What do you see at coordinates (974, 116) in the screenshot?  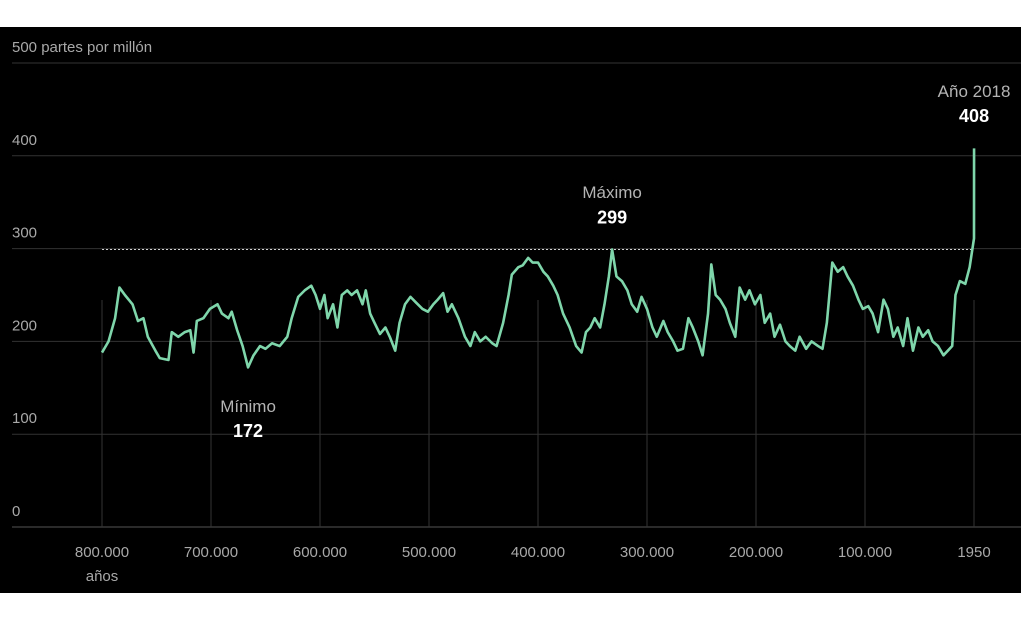 I see `annotation-value: 408` at bounding box center [974, 116].